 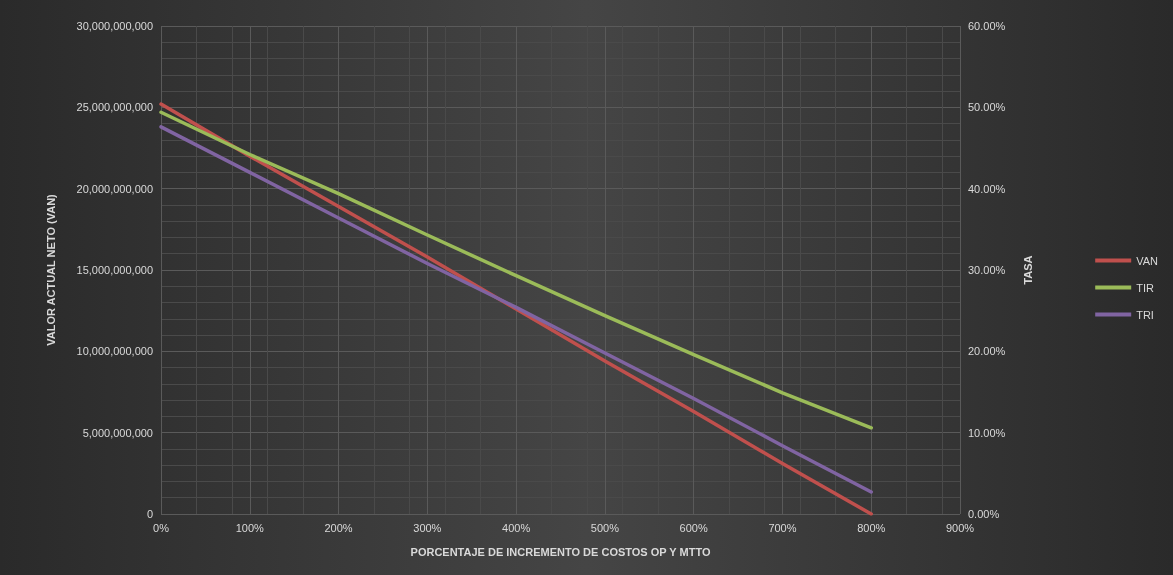 What do you see at coordinates (987, 188) in the screenshot?
I see `y2-tick-label: 40.00%` at bounding box center [987, 188].